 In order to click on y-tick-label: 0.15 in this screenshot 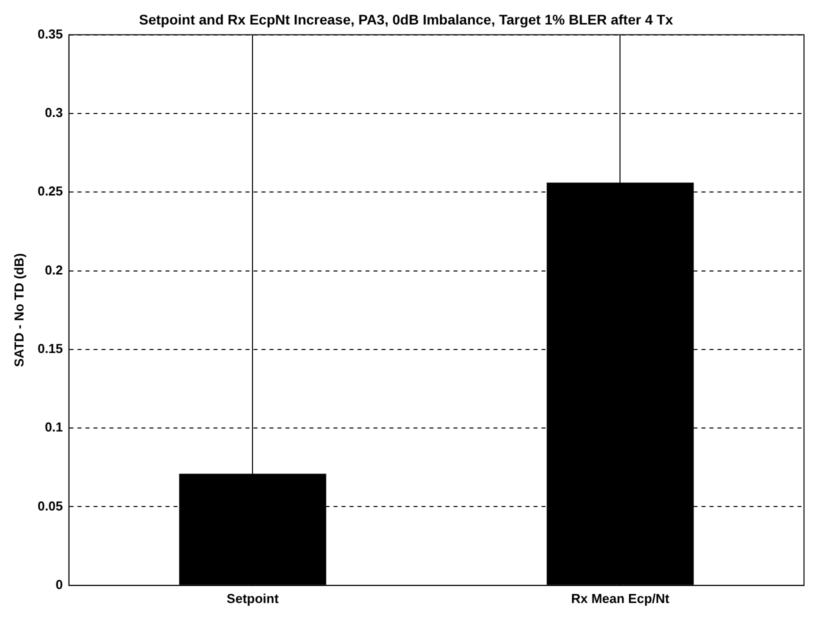, I will do `click(50, 348)`.